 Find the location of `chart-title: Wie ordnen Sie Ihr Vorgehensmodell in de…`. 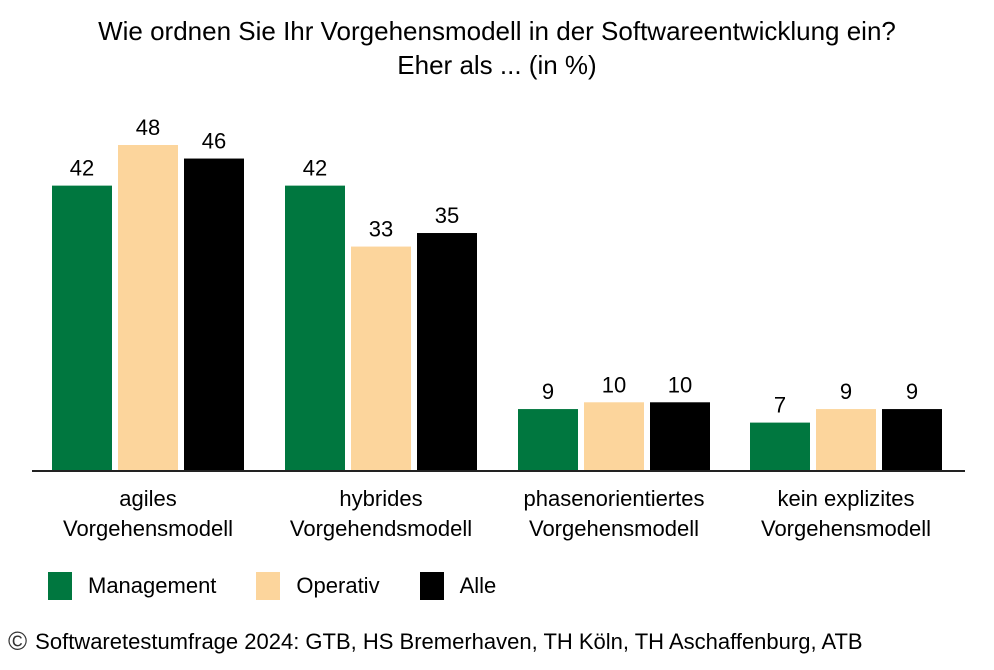

chart-title: Wie ordnen Sie Ihr Vorgehensmodell in de… is located at coordinates (497, 48).